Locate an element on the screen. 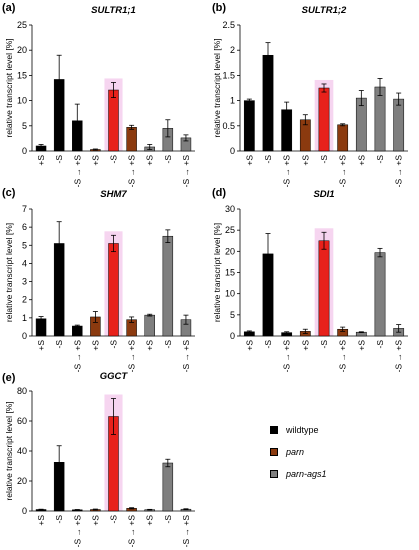 The width and height of the screenshot is (419, 550). panel-label: (b) is located at coordinates (219, 8).